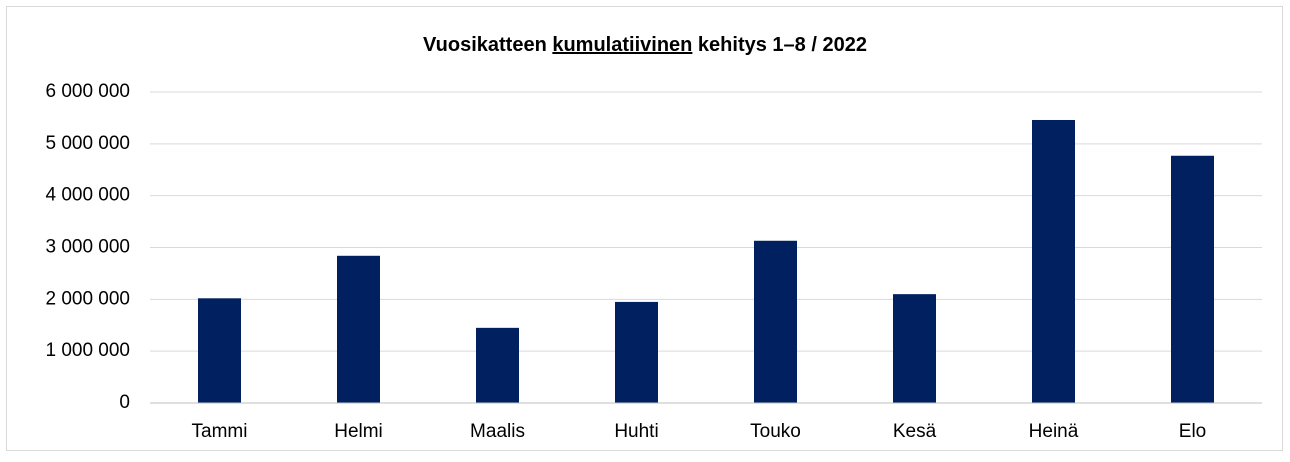 This screenshot has height=462, width=1290. What do you see at coordinates (87, 298) in the screenshot?
I see `y-tick-label: 2 000 000` at bounding box center [87, 298].